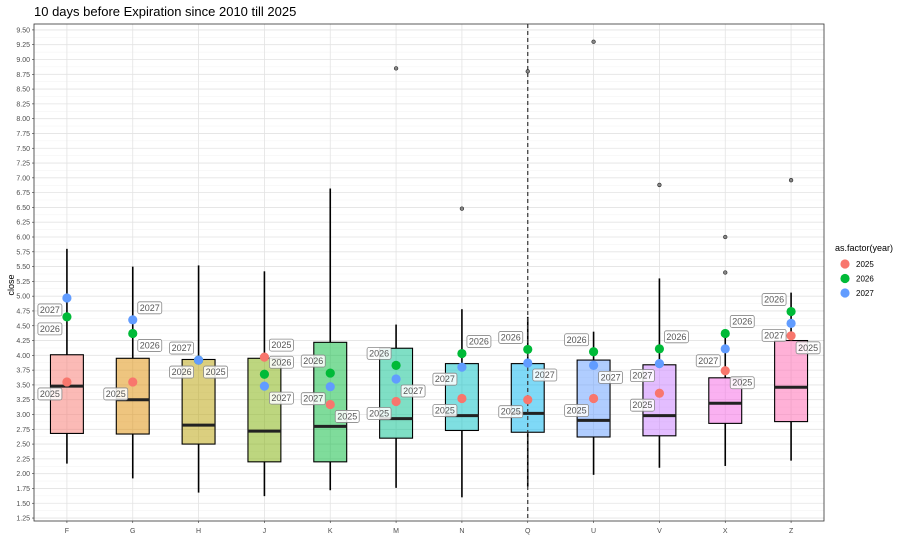 The height and width of the screenshot is (551, 905). What do you see at coordinates (725, 531) in the screenshot?
I see `x-tick-label: X` at bounding box center [725, 531].